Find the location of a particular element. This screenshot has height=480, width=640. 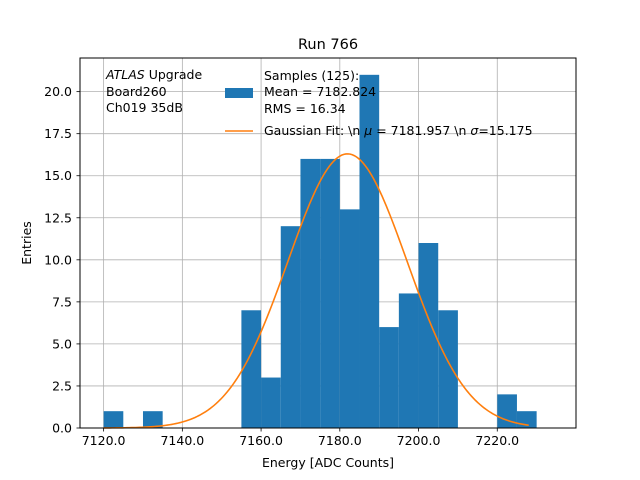

y-tick-label: 5.0 is located at coordinates (62, 343).